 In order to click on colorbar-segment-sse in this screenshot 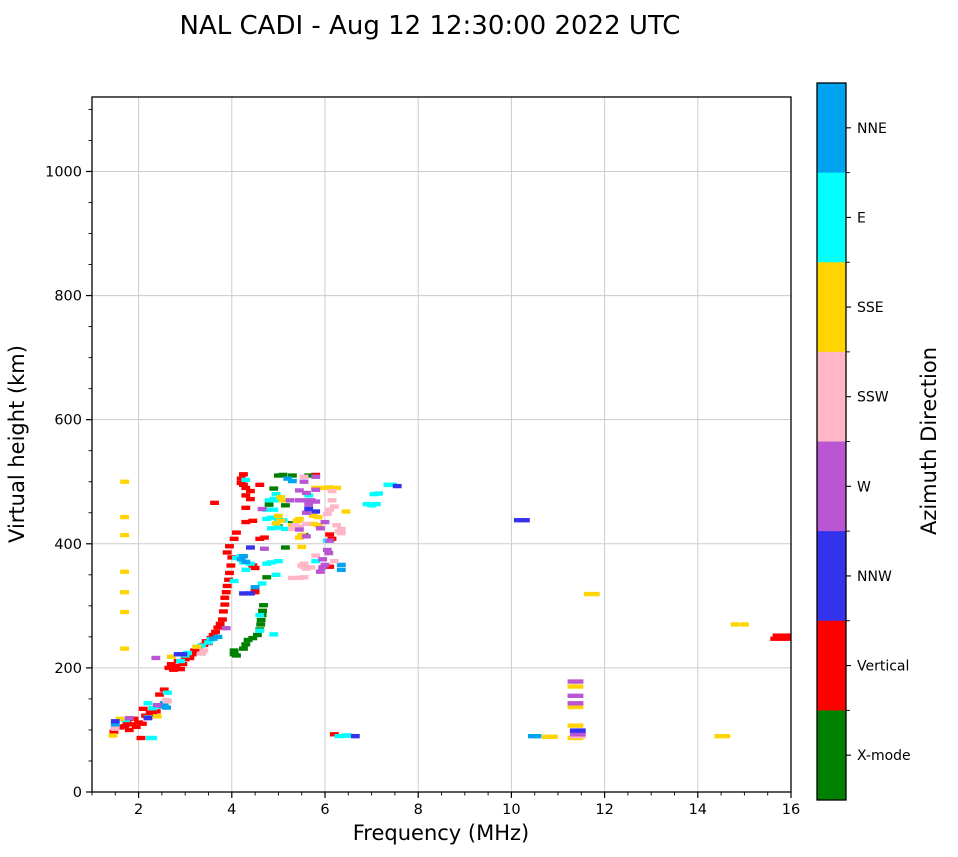, I will do `click(831, 307)`.